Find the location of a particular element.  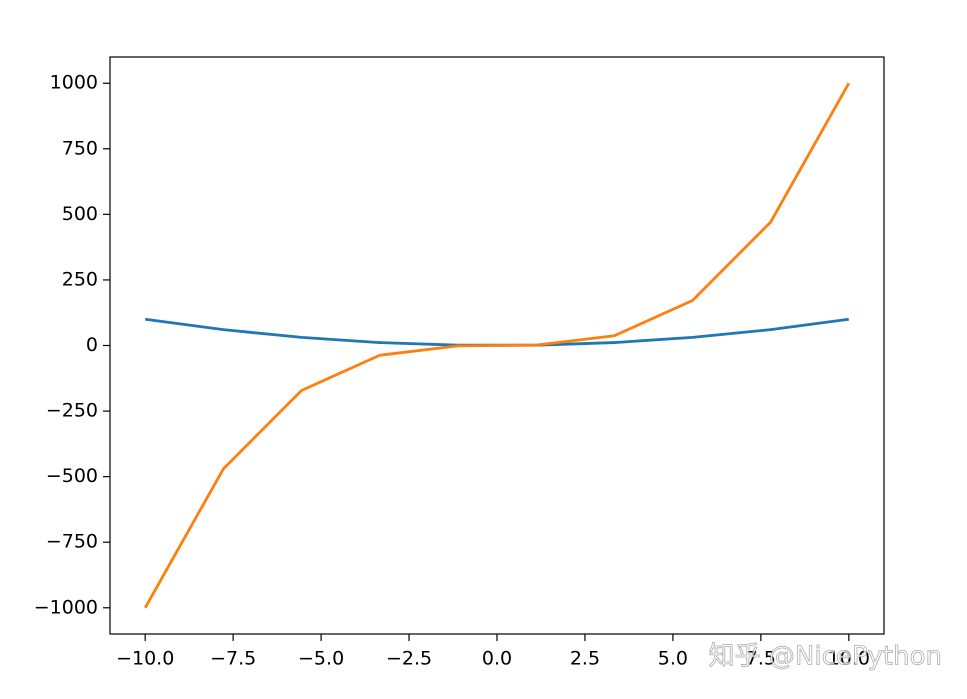

x-tick-label: 10.0 is located at coordinates (849, 659).